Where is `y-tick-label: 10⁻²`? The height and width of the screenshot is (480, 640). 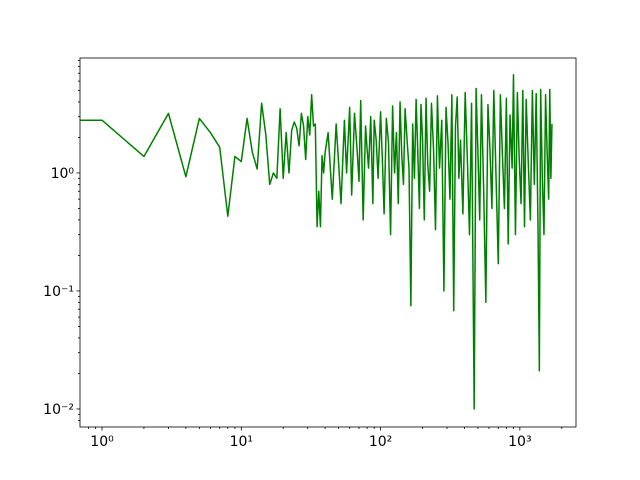 y-tick-label: 10⁻² is located at coordinates (58, 410).